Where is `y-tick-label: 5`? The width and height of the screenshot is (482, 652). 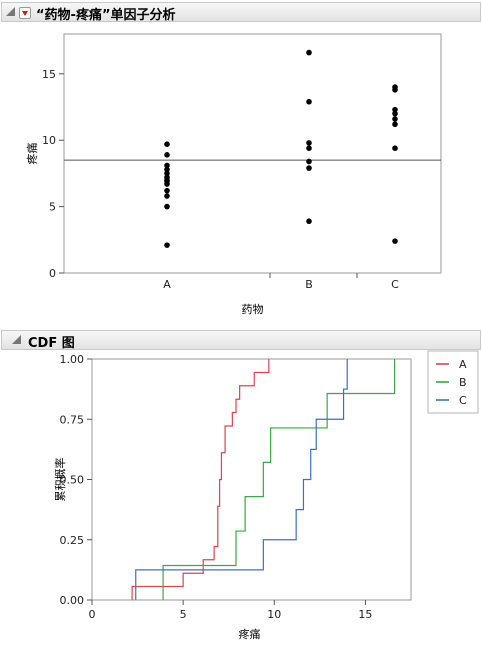
y-tick-label: 5 is located at coordinates (52, 207).